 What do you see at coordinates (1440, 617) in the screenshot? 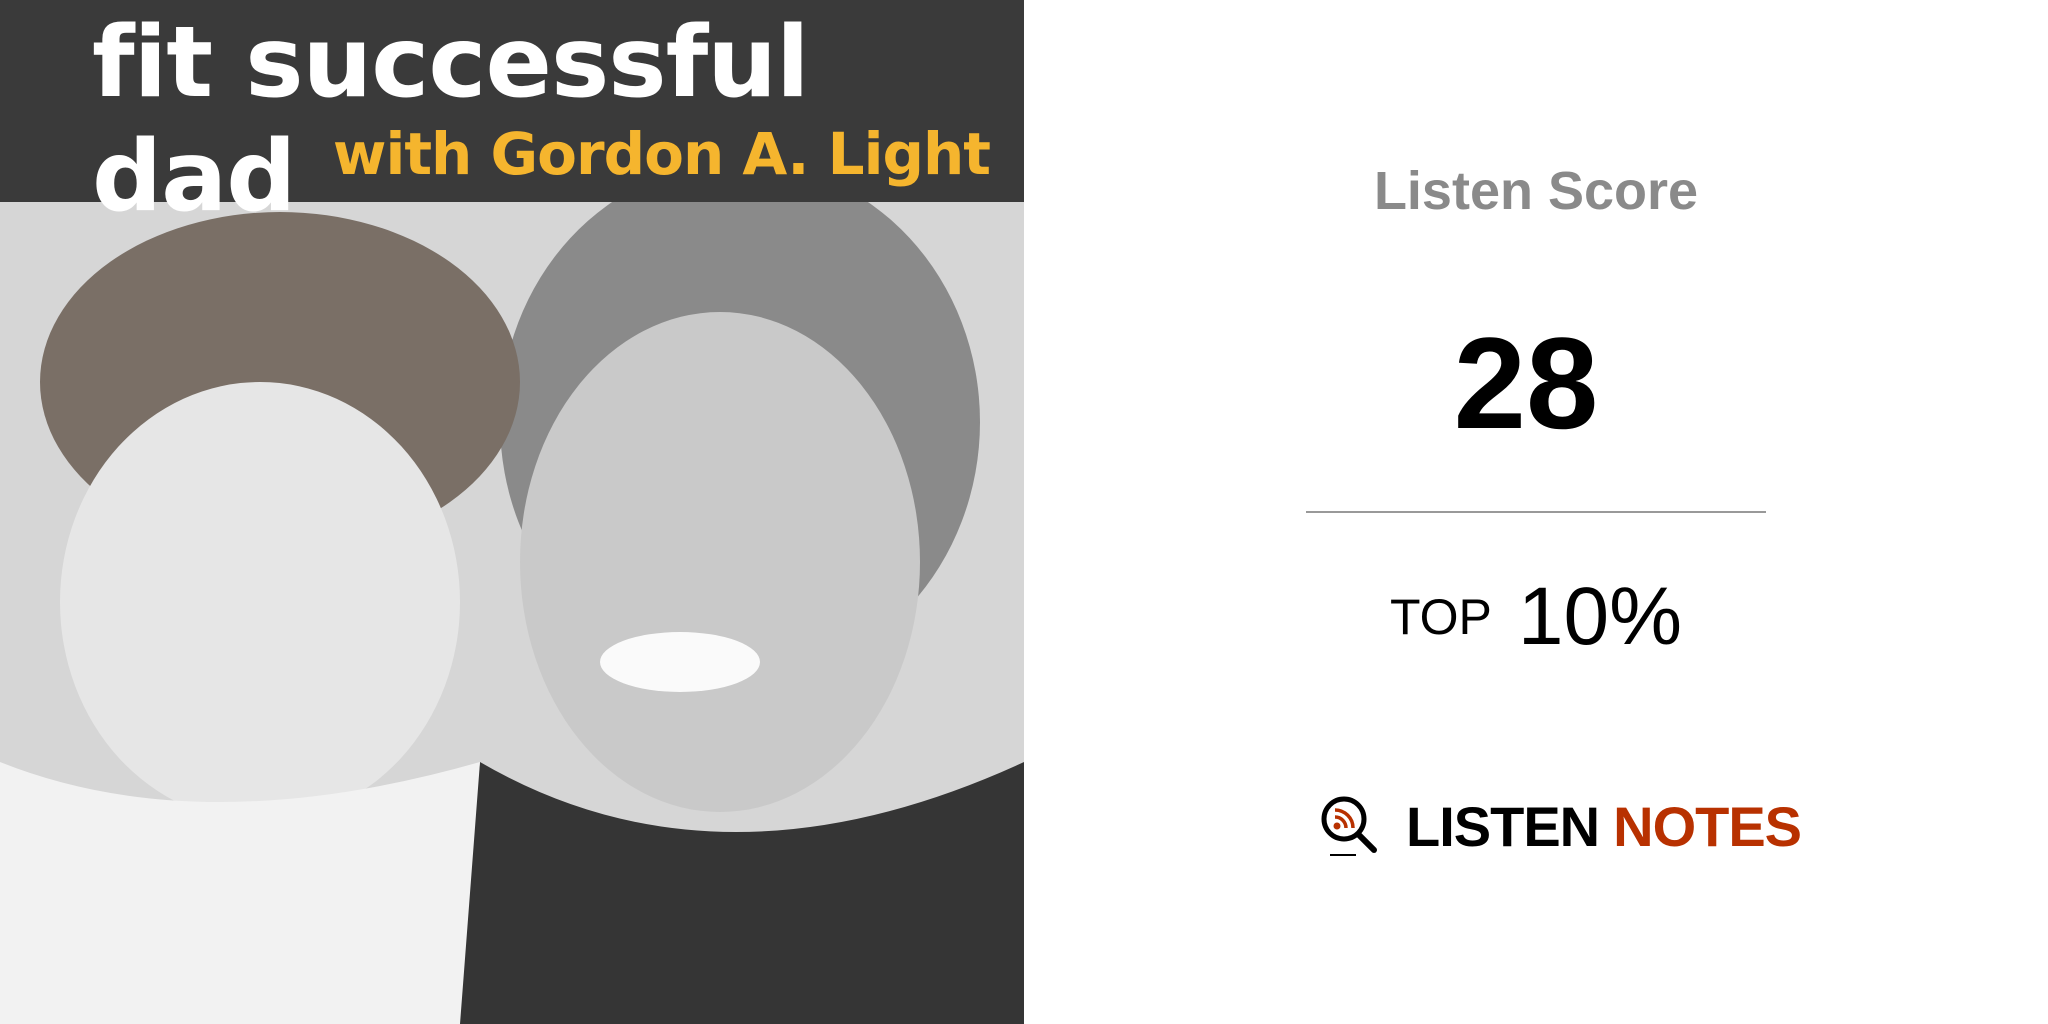
I see `rank-prefix: TOP` at bounding box center [1440, 617].